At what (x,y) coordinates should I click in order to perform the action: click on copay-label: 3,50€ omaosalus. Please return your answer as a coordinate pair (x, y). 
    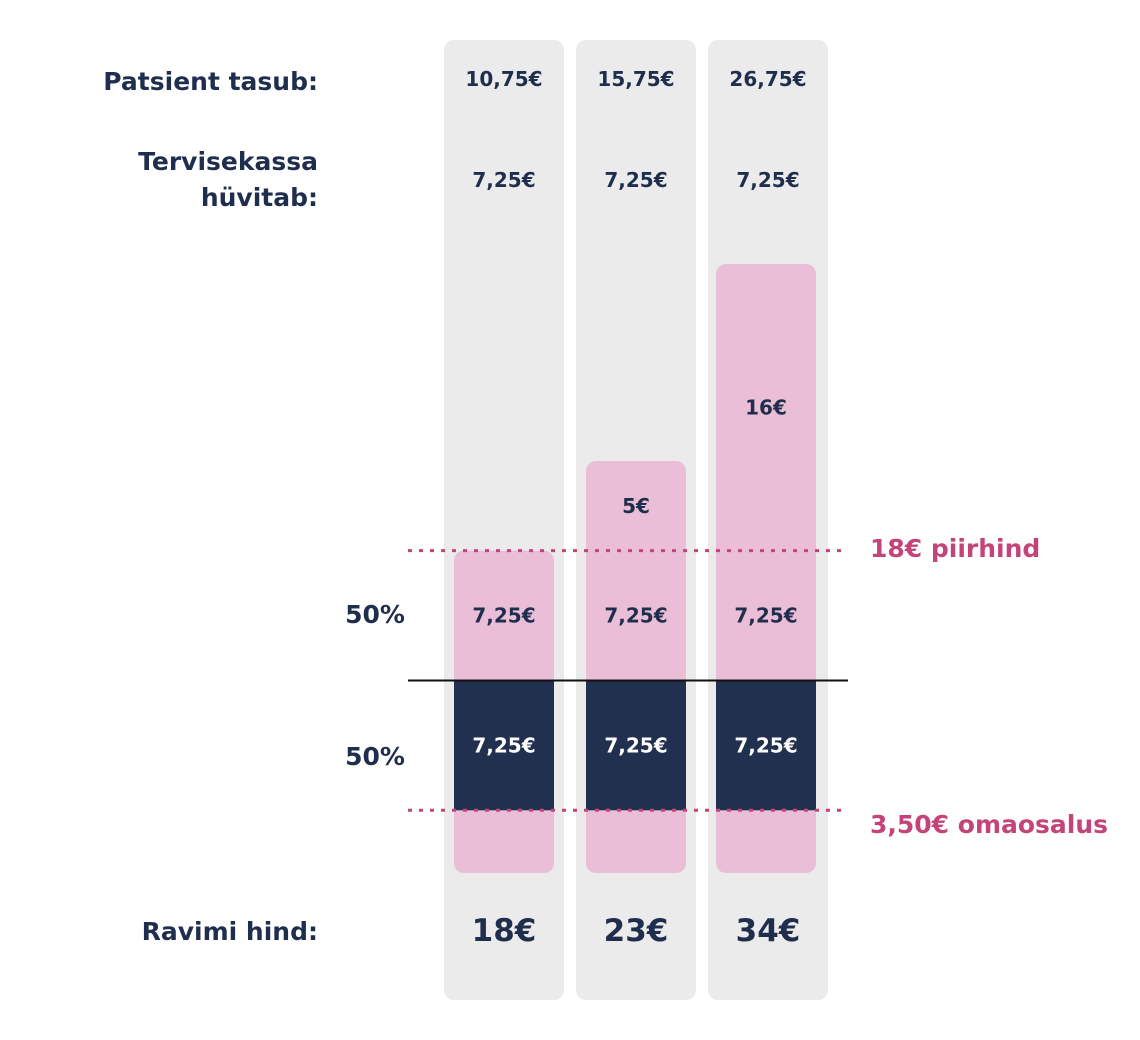
    Looking at the image, I should click on (989, 824).